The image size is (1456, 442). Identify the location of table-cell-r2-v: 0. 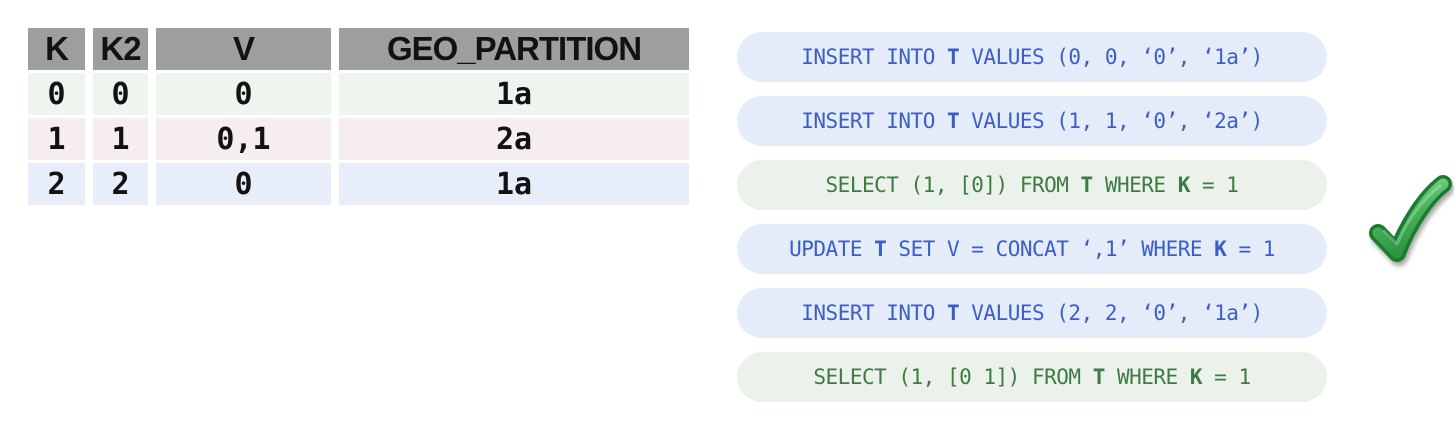
(243, 184).